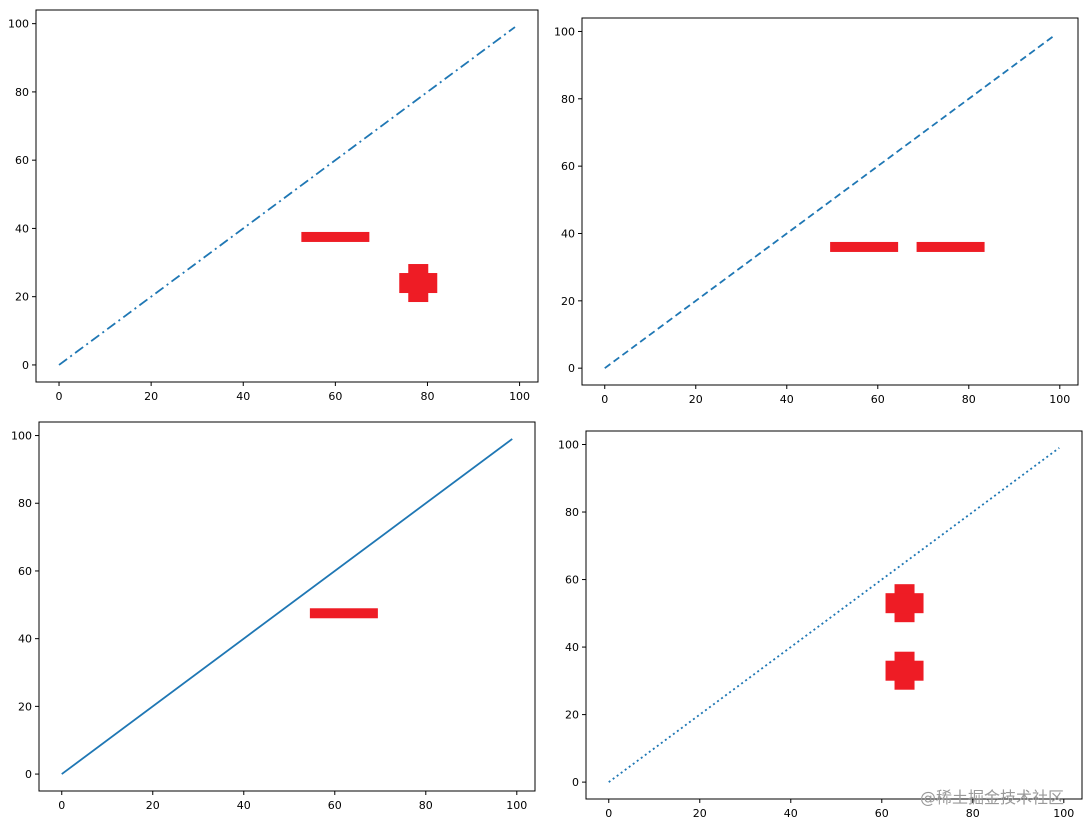 Image resolution: width=1086 pixels, height=828 pixels. What do you see at coordinates (991, 797) in the screenshot?
I see `watermark: @稀土掘金技术社区` at bounding box center [991, 797].